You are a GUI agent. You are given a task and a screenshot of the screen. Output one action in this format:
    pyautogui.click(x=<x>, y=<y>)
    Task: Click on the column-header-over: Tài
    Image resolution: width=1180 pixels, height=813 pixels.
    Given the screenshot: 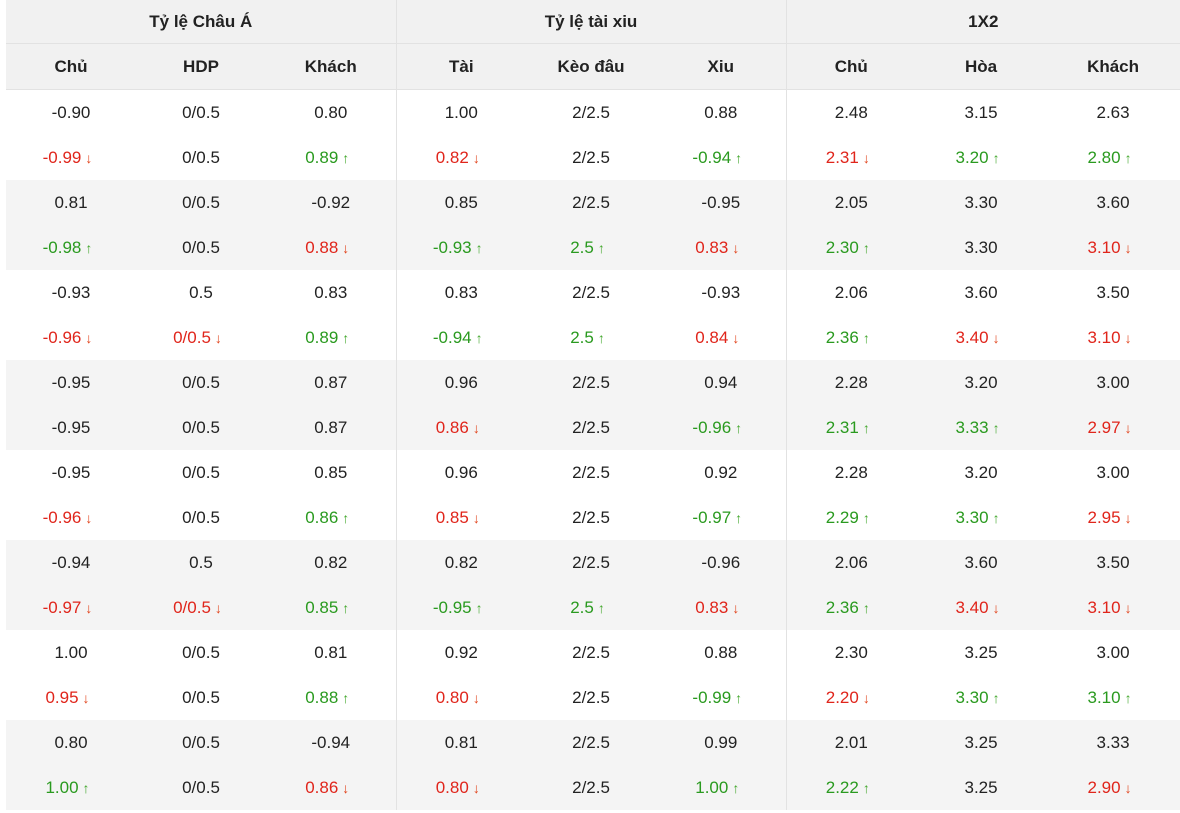 What is the action you would take?
    pyautogui.click(x=461, y=66)
    